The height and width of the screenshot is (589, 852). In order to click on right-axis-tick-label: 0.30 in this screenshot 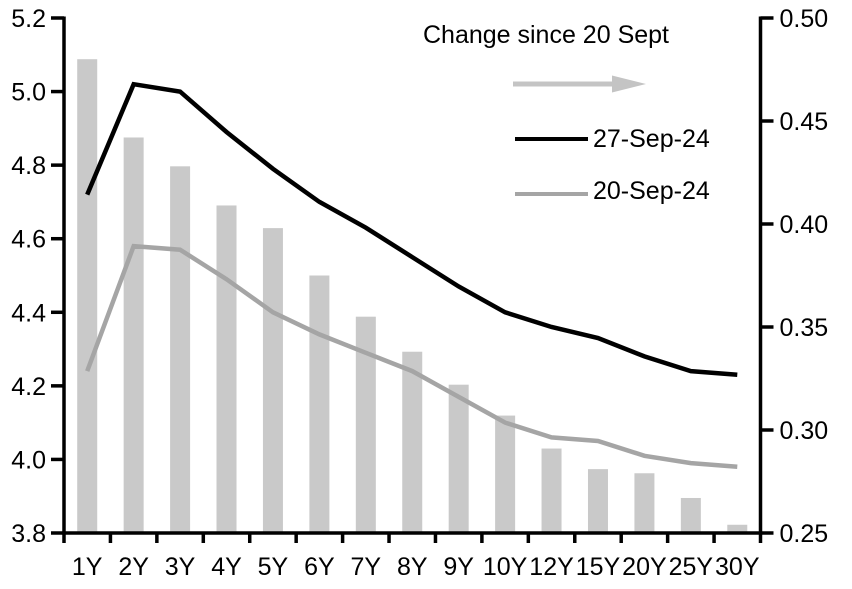, I will do `click(804, 431)`.